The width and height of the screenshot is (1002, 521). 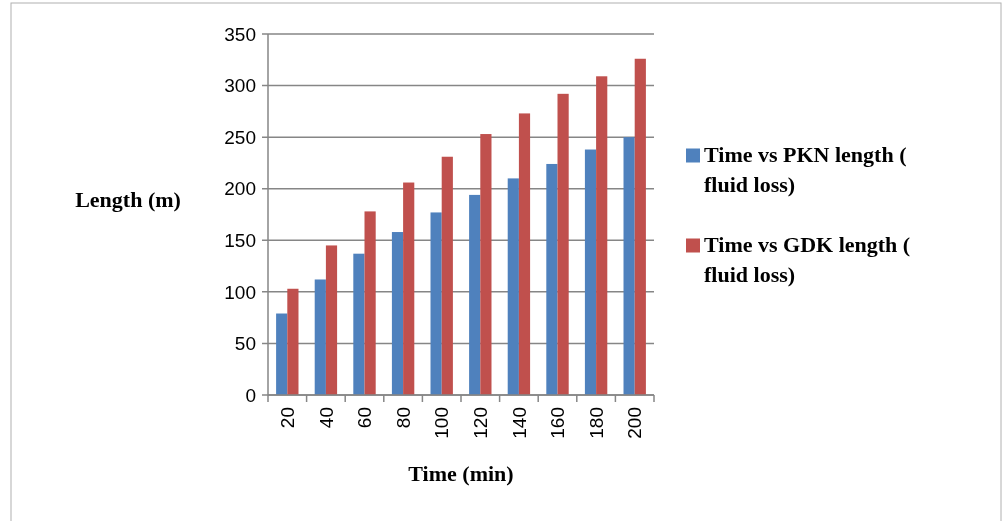 What do you see at coordinates (240, 292) in the screenshot?
I see `y-tick-label: 100` at bounding box center [240, 292].